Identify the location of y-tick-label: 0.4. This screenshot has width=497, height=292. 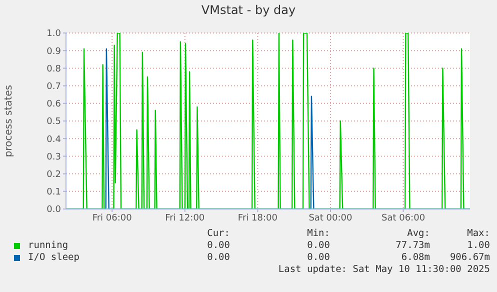
(54, 139).